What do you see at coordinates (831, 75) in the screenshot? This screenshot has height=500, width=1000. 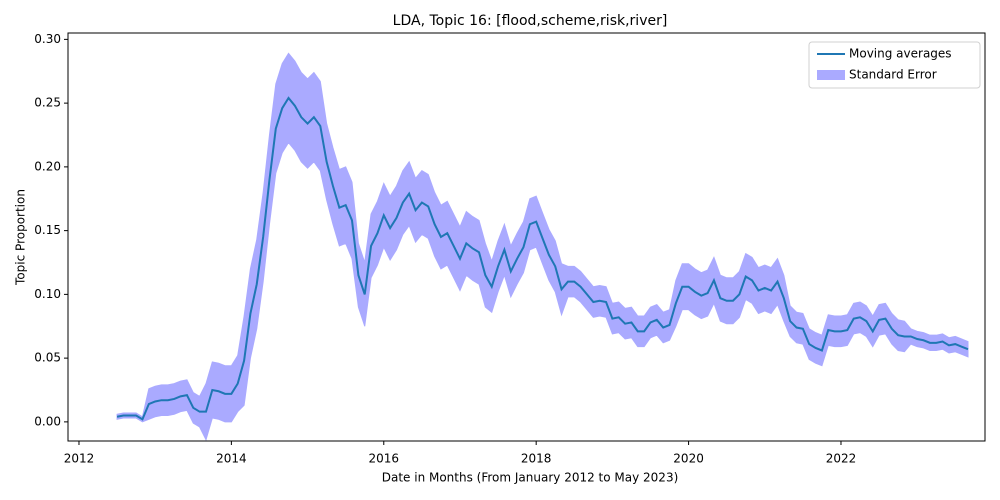 I see `legend-swatch` at bounding box center [831, 75].